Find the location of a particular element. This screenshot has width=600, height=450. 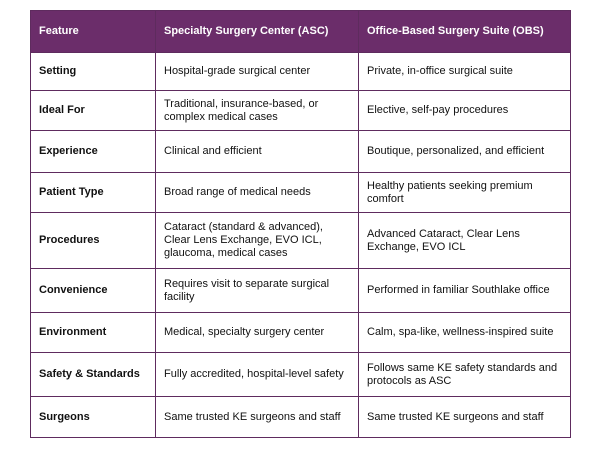

value-cell: Medical, specialty surgery center is located at coordinates (257, 332).